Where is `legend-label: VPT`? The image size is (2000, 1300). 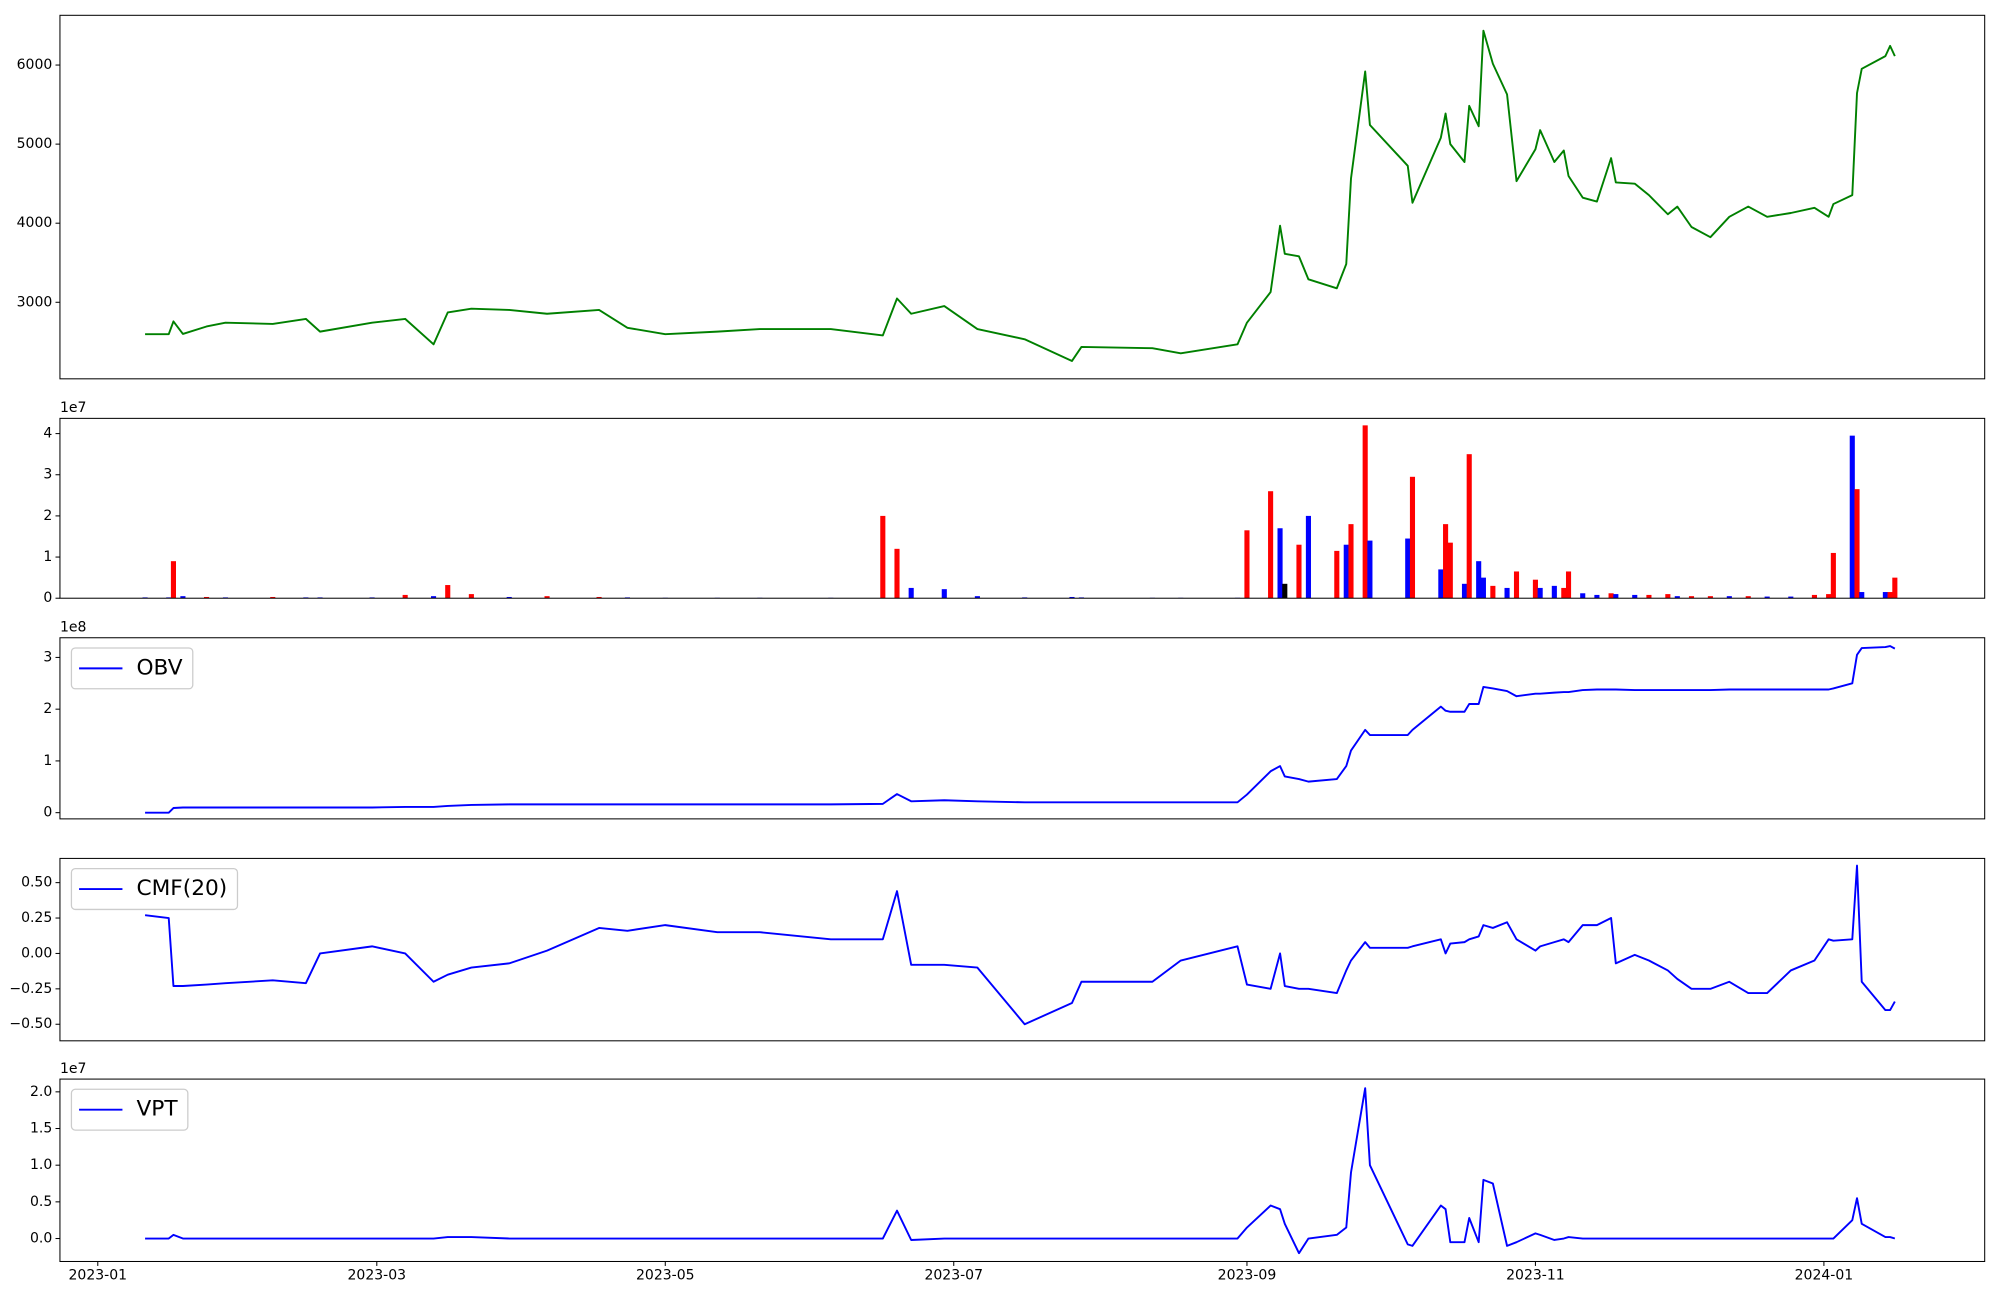 legend-label: VPT is located at coordinates (157, 1109).